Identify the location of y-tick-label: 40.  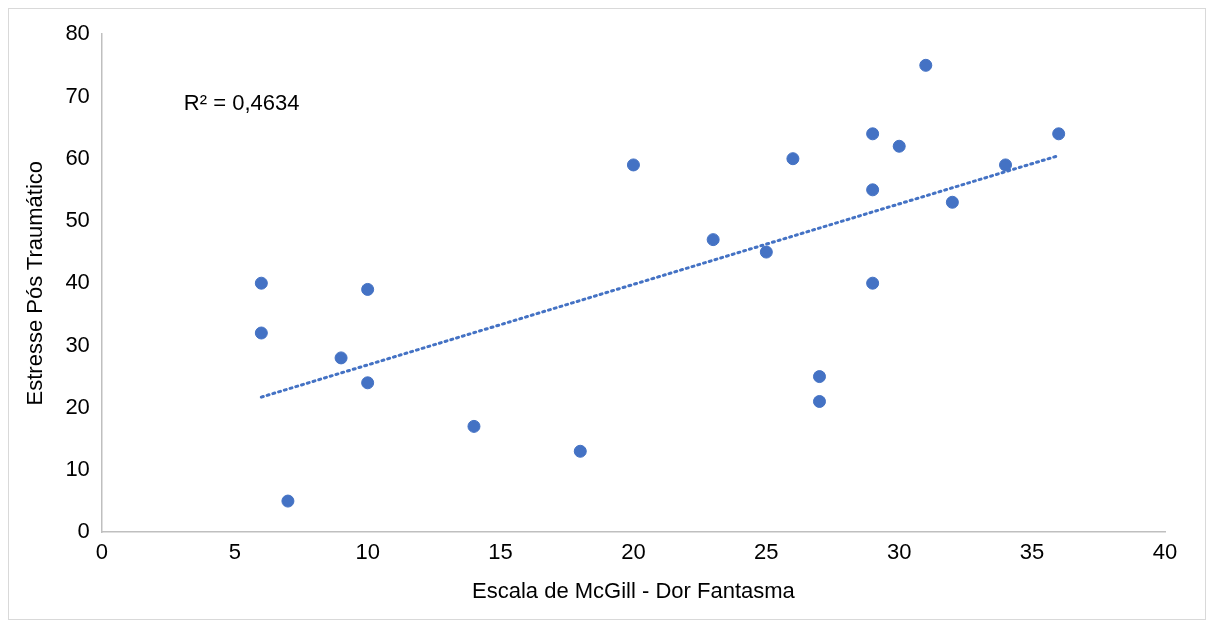
(77, 282).